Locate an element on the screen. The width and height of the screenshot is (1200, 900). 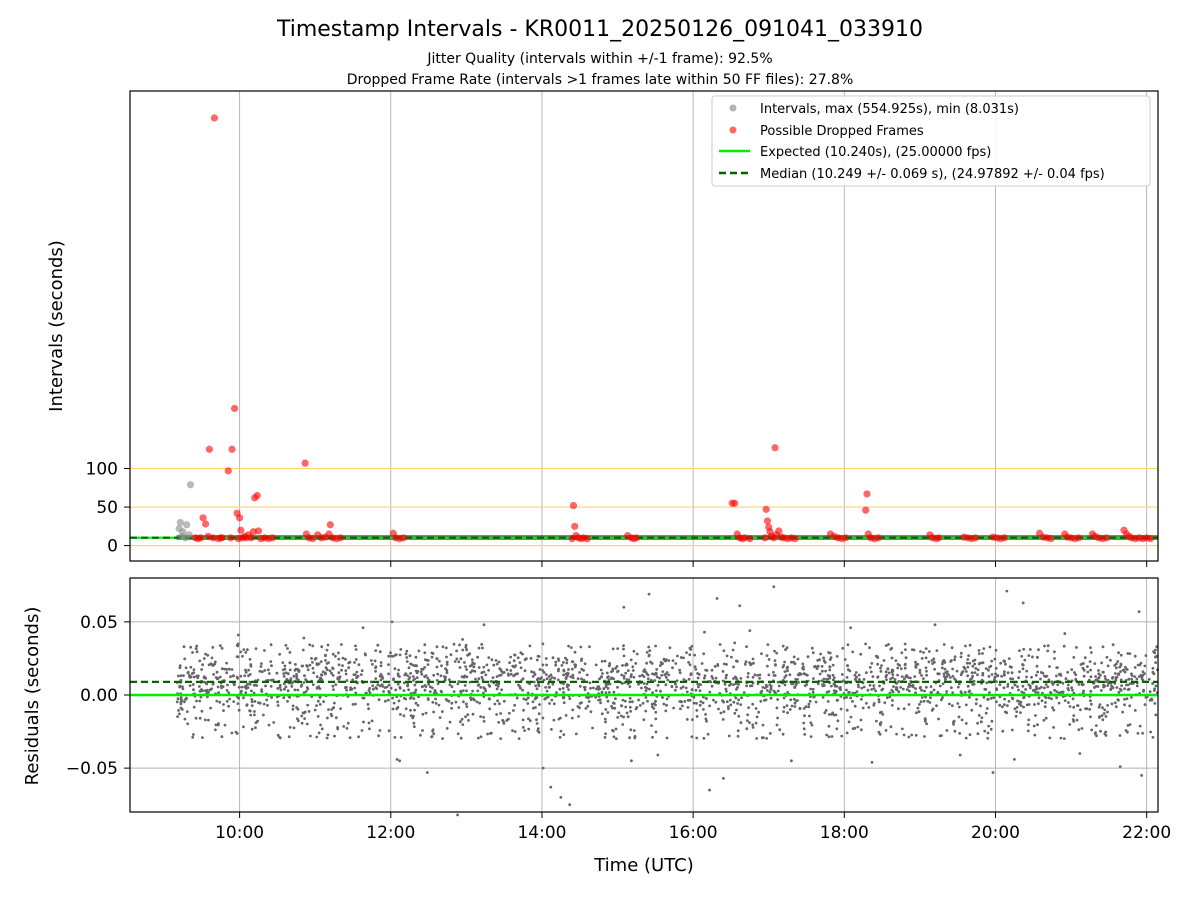
residual-outlier-point is located at coordinates (649, 594).